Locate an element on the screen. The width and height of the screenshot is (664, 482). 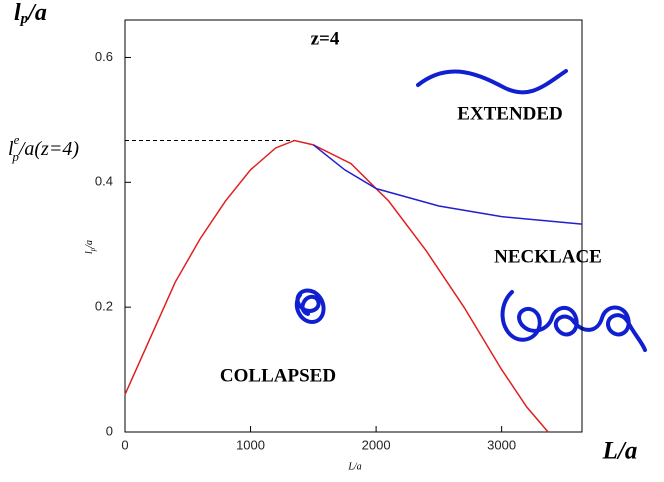
x-tick-label: 0 is located at coordinates (124, 444).